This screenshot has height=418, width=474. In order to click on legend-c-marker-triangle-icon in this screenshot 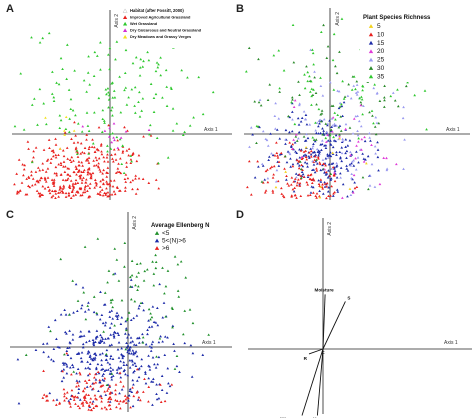, I will do `click(157, 233)`.